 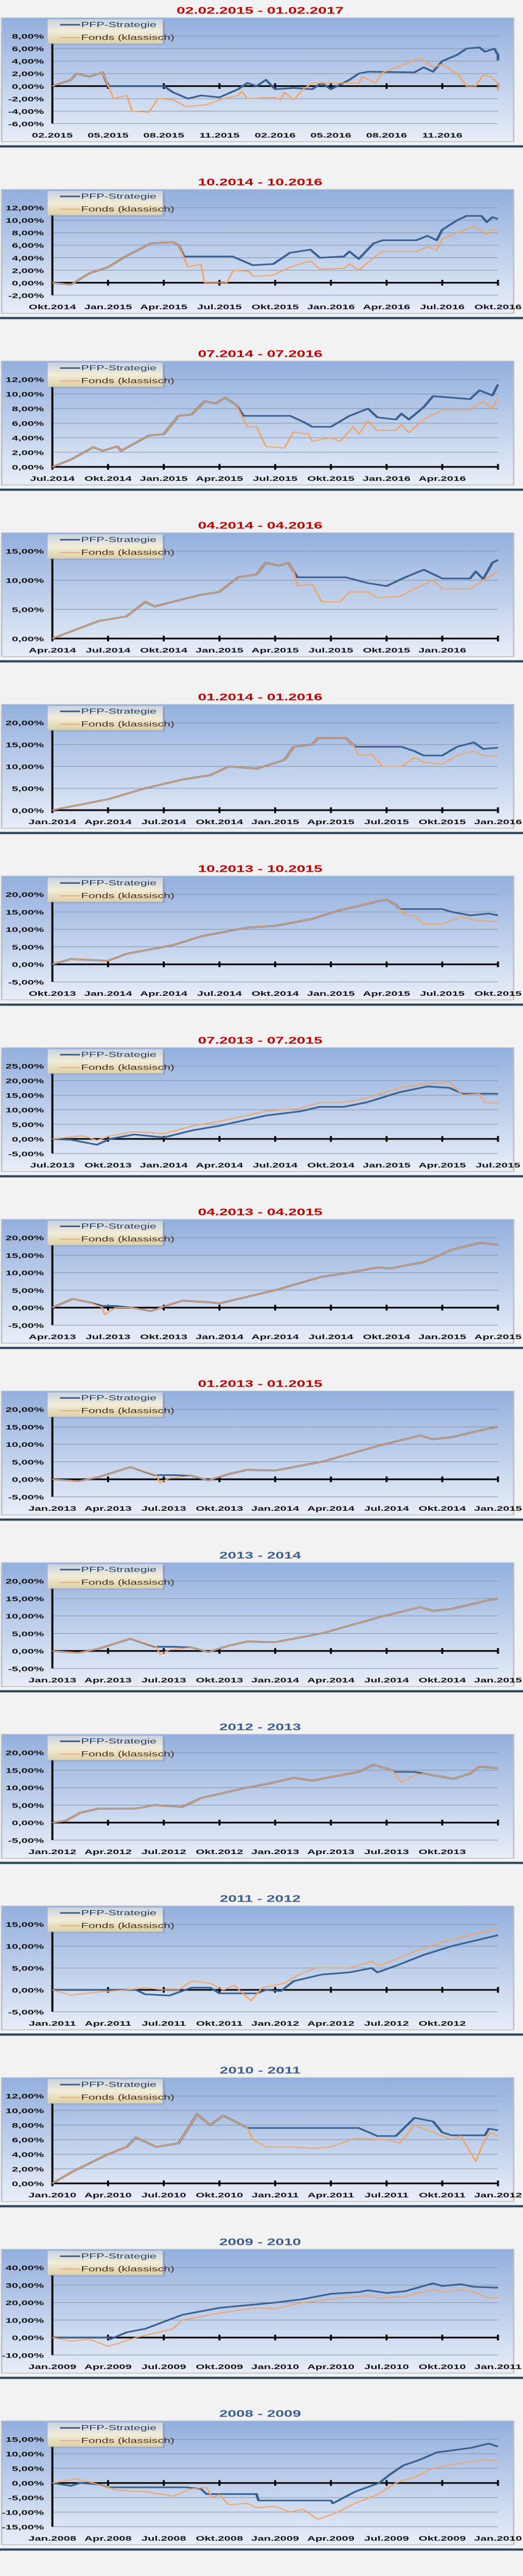 I want to click on x-tick-label: Okt.2009, so click(x=220, y=2366).